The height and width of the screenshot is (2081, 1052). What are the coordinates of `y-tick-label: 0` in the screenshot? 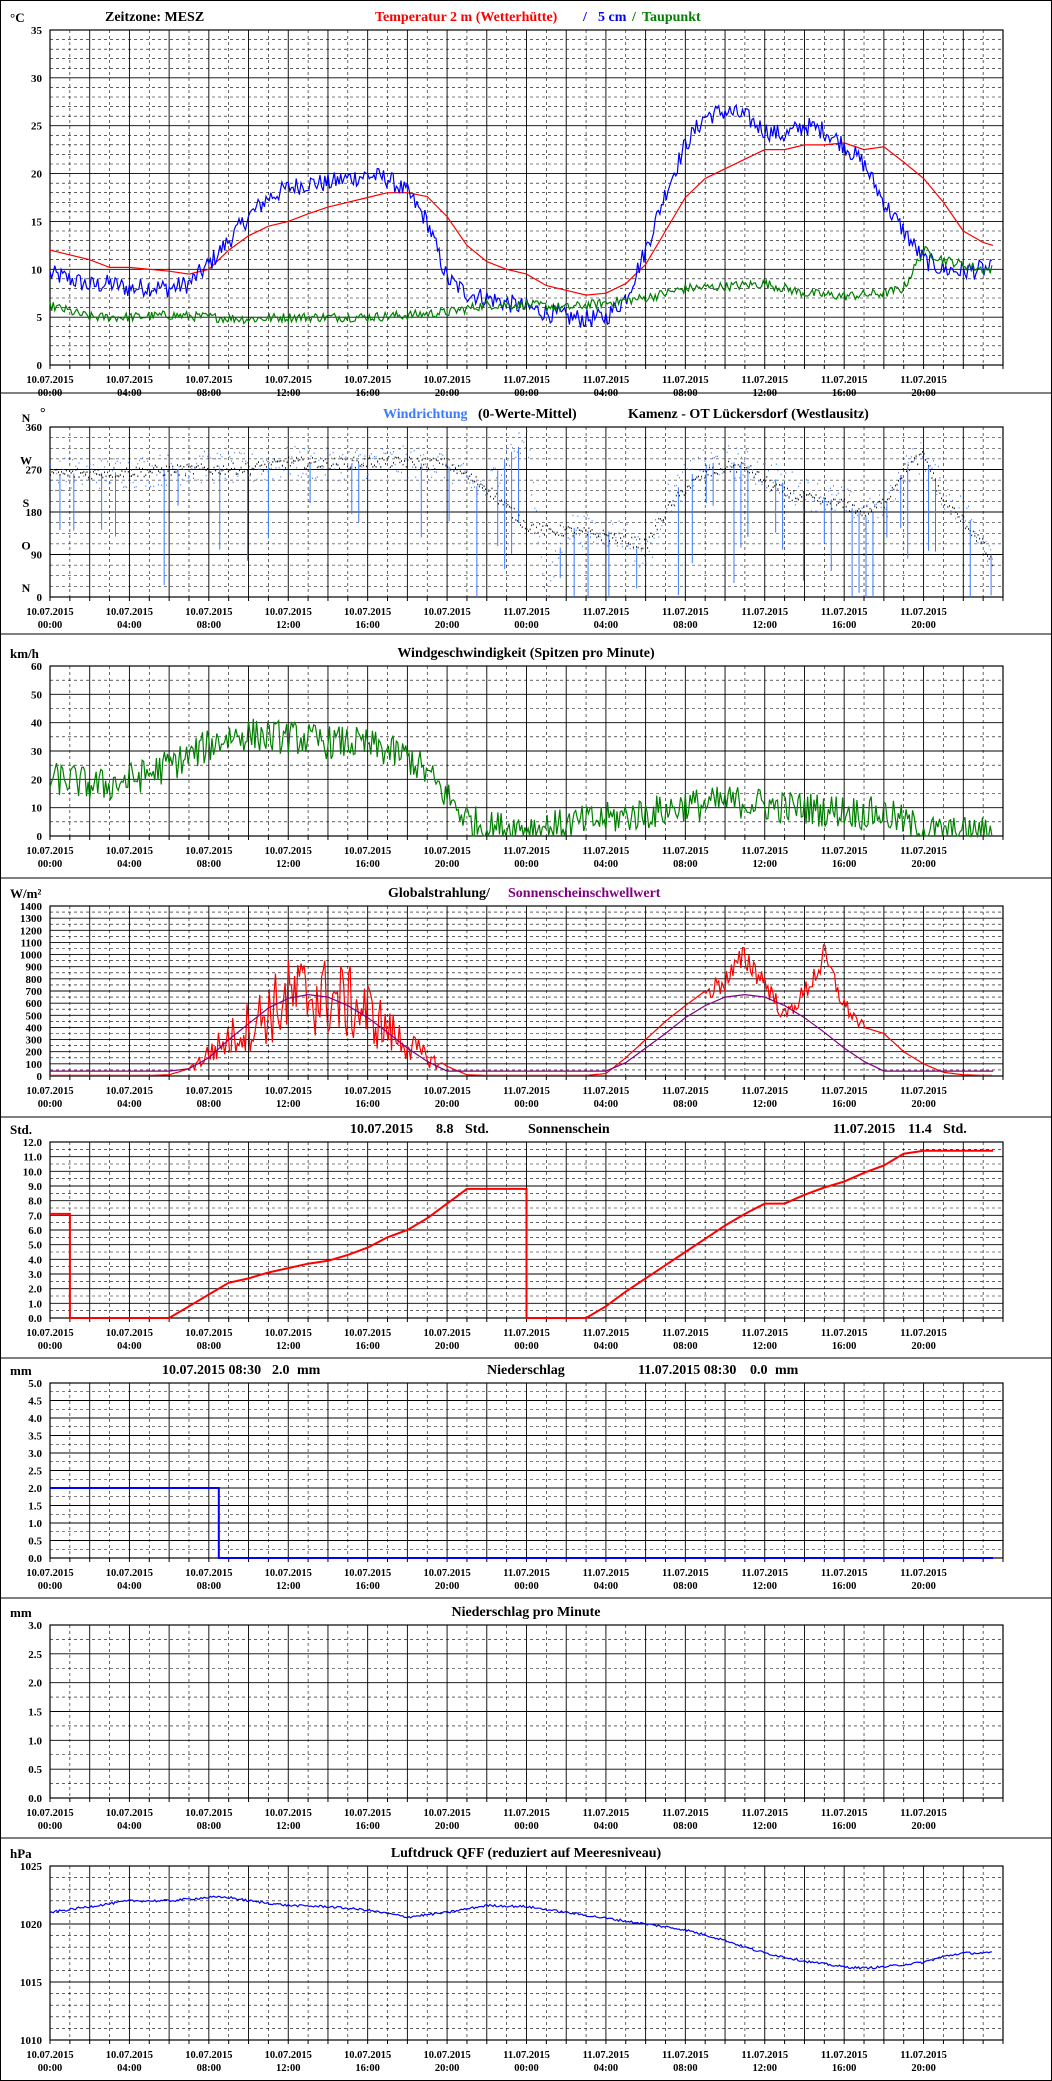 It's located at (40, 837).